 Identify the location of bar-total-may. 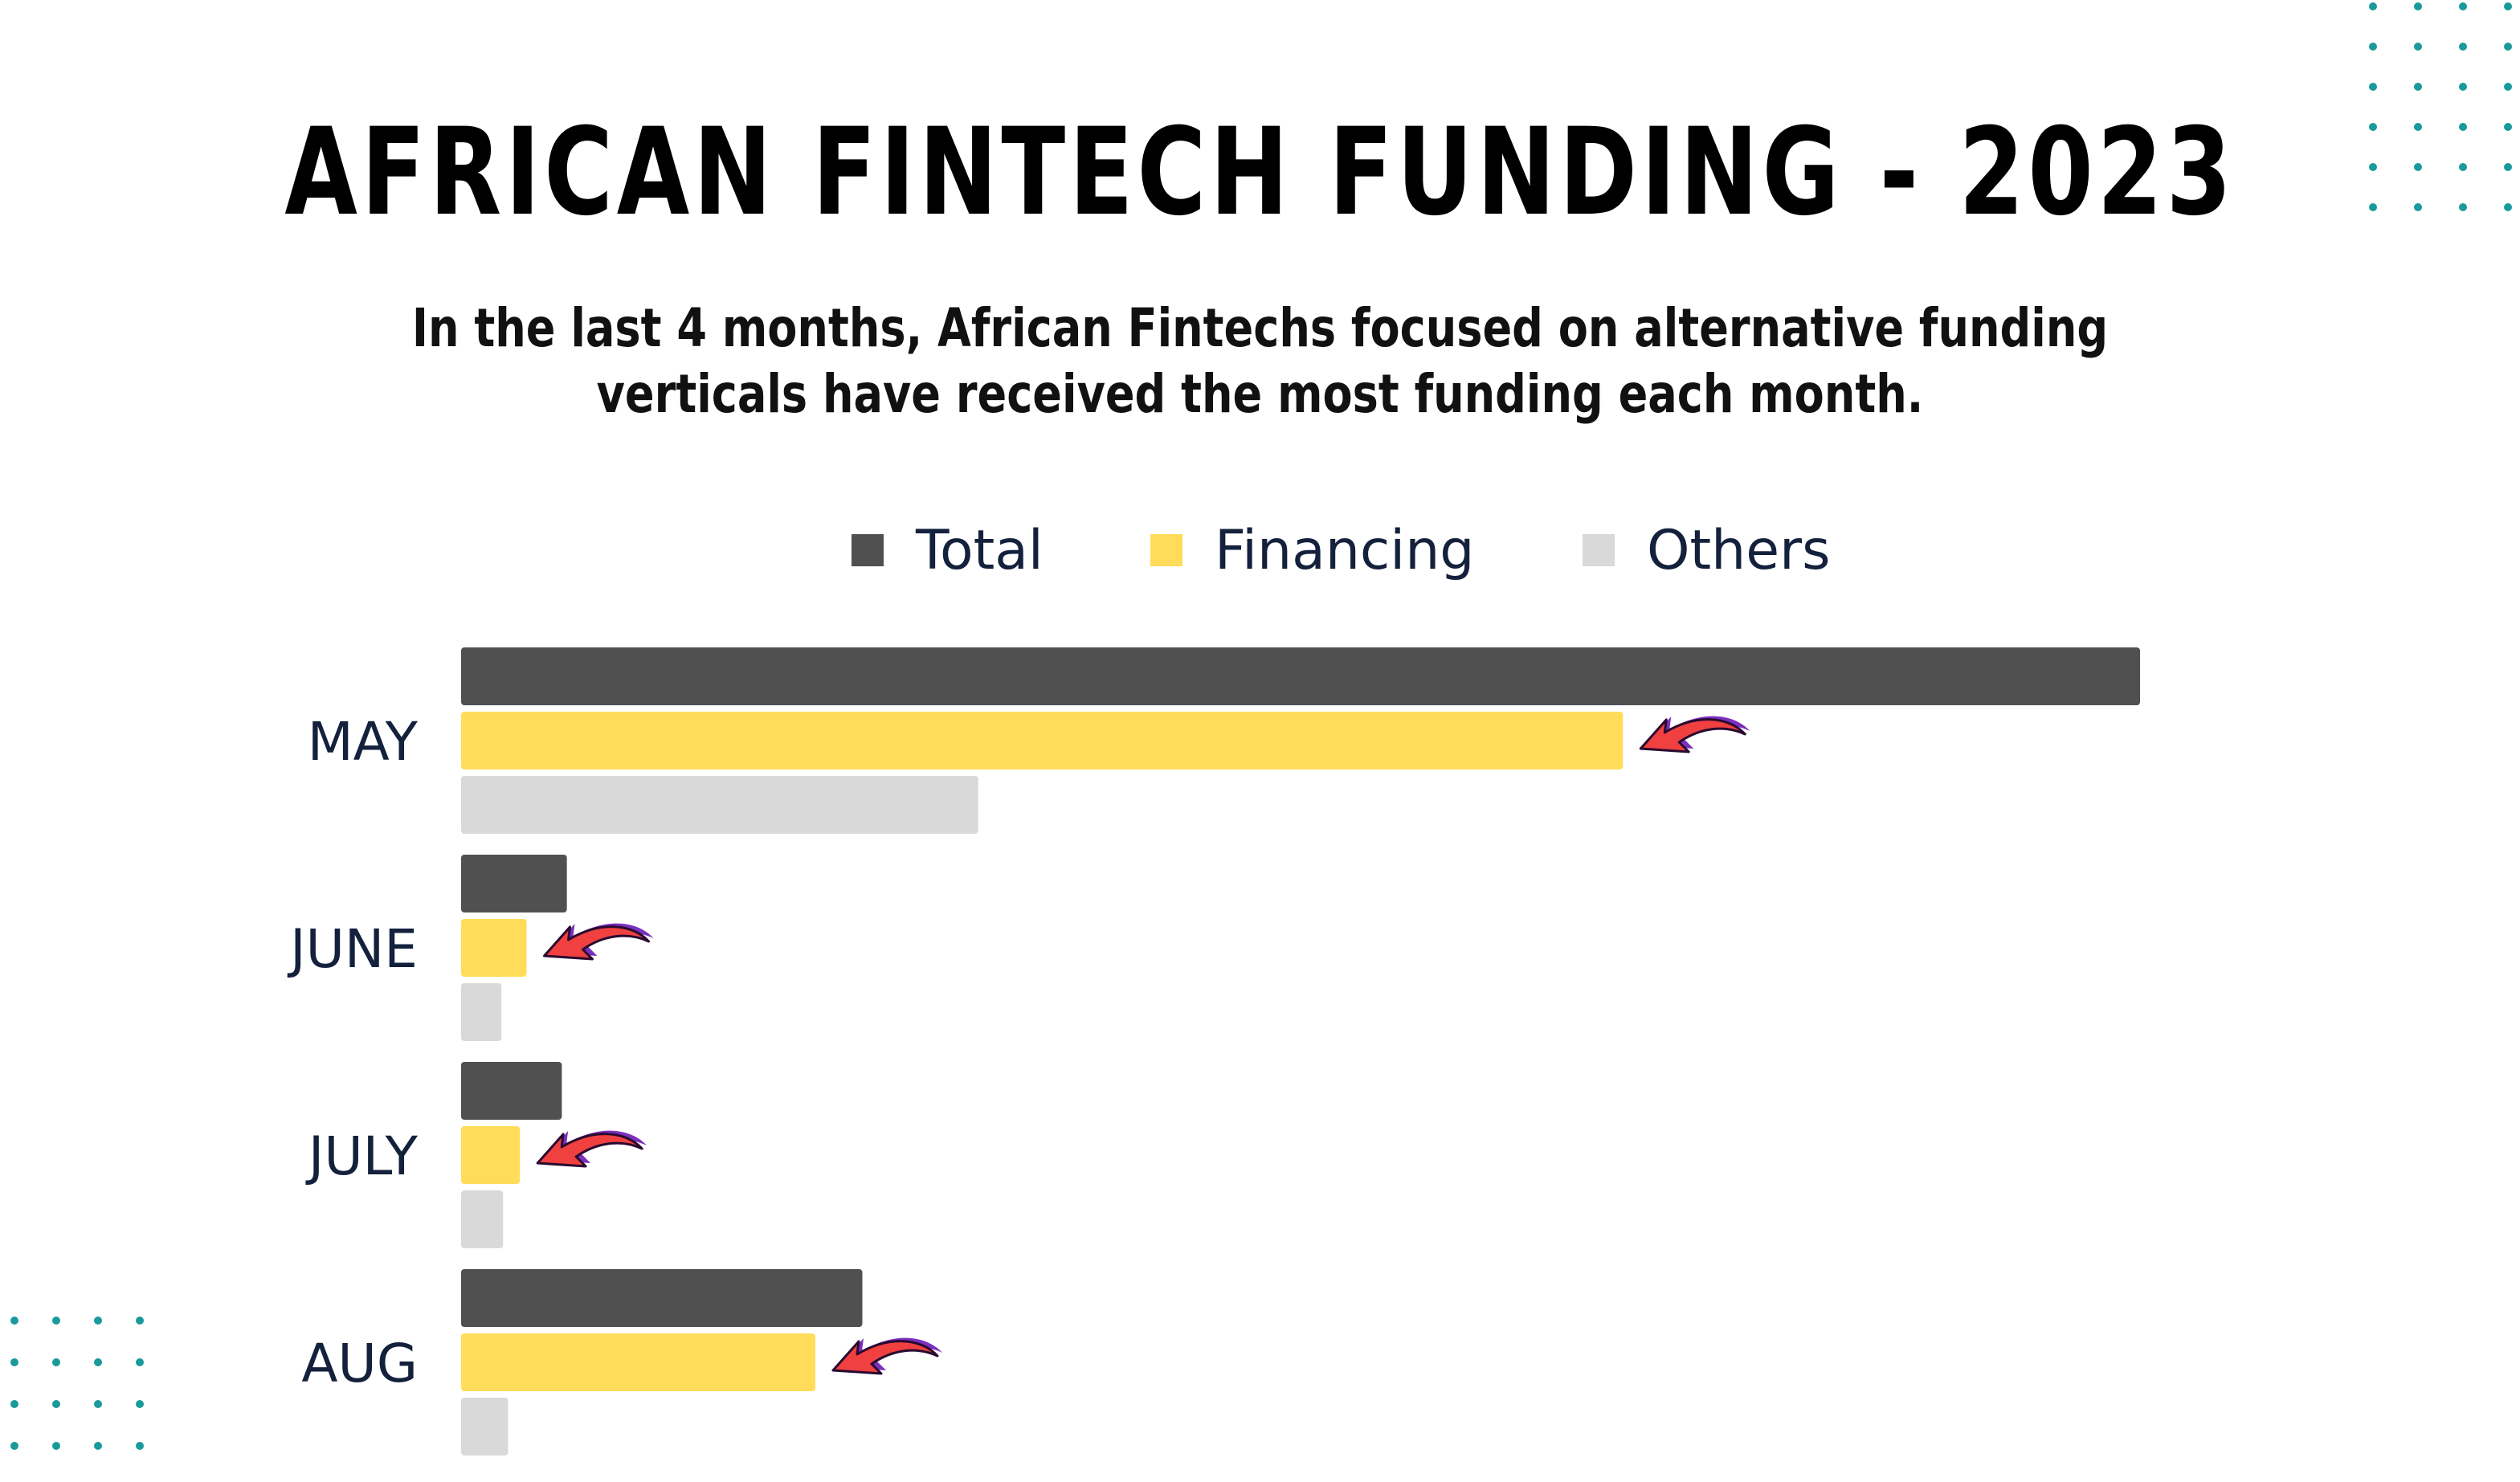
(1300, 676).